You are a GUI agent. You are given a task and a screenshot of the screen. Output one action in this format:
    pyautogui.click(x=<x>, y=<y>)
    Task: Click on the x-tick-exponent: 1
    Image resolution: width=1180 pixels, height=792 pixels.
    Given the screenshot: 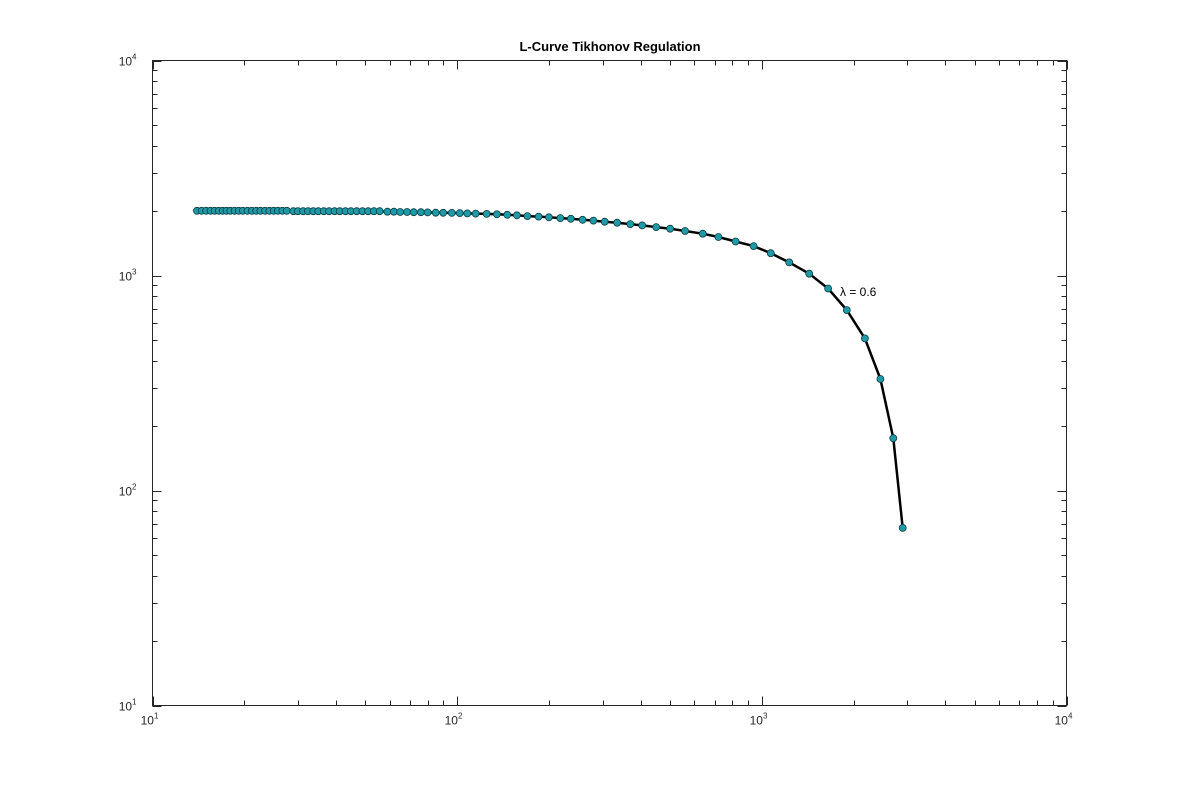 What is the action you would take?
    pyautogui.click(x=156, y=716)
    